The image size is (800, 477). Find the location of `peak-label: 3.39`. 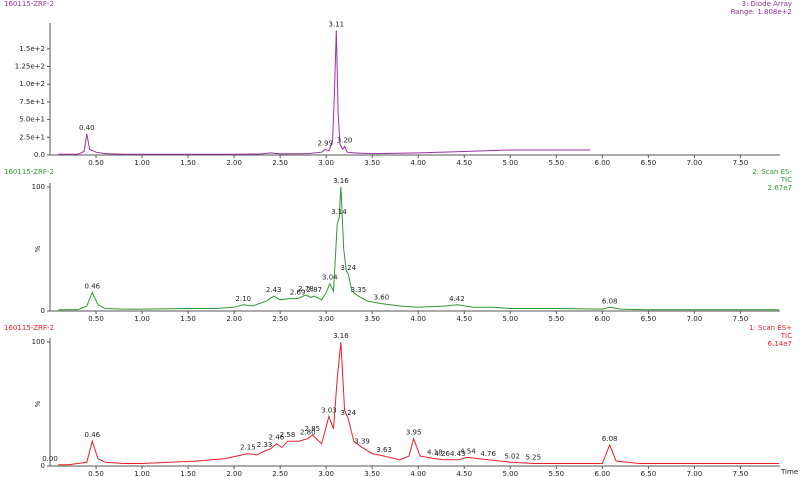

peak-label: 3.39 is located at coordinates (362, 441).